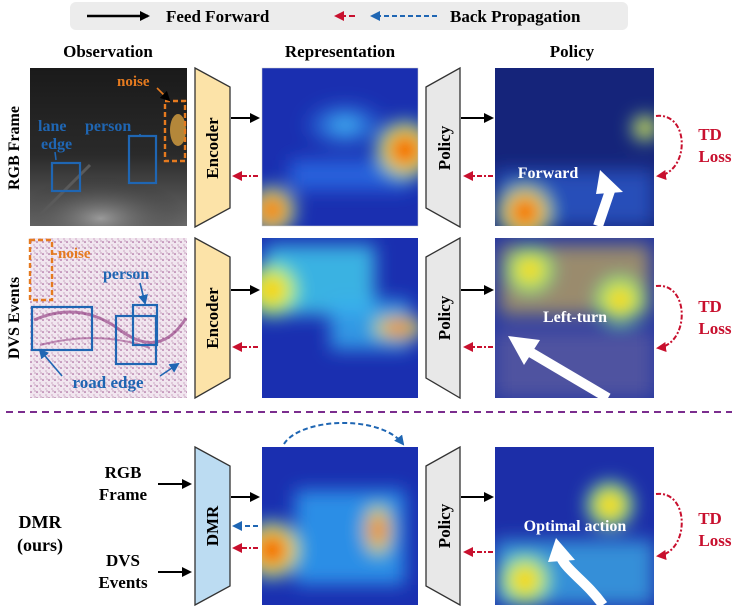  What do you see at coordinates (340, 526) in the screenshot?
I see `representation-heatmap-dmr` at bounding box center [340, 526].